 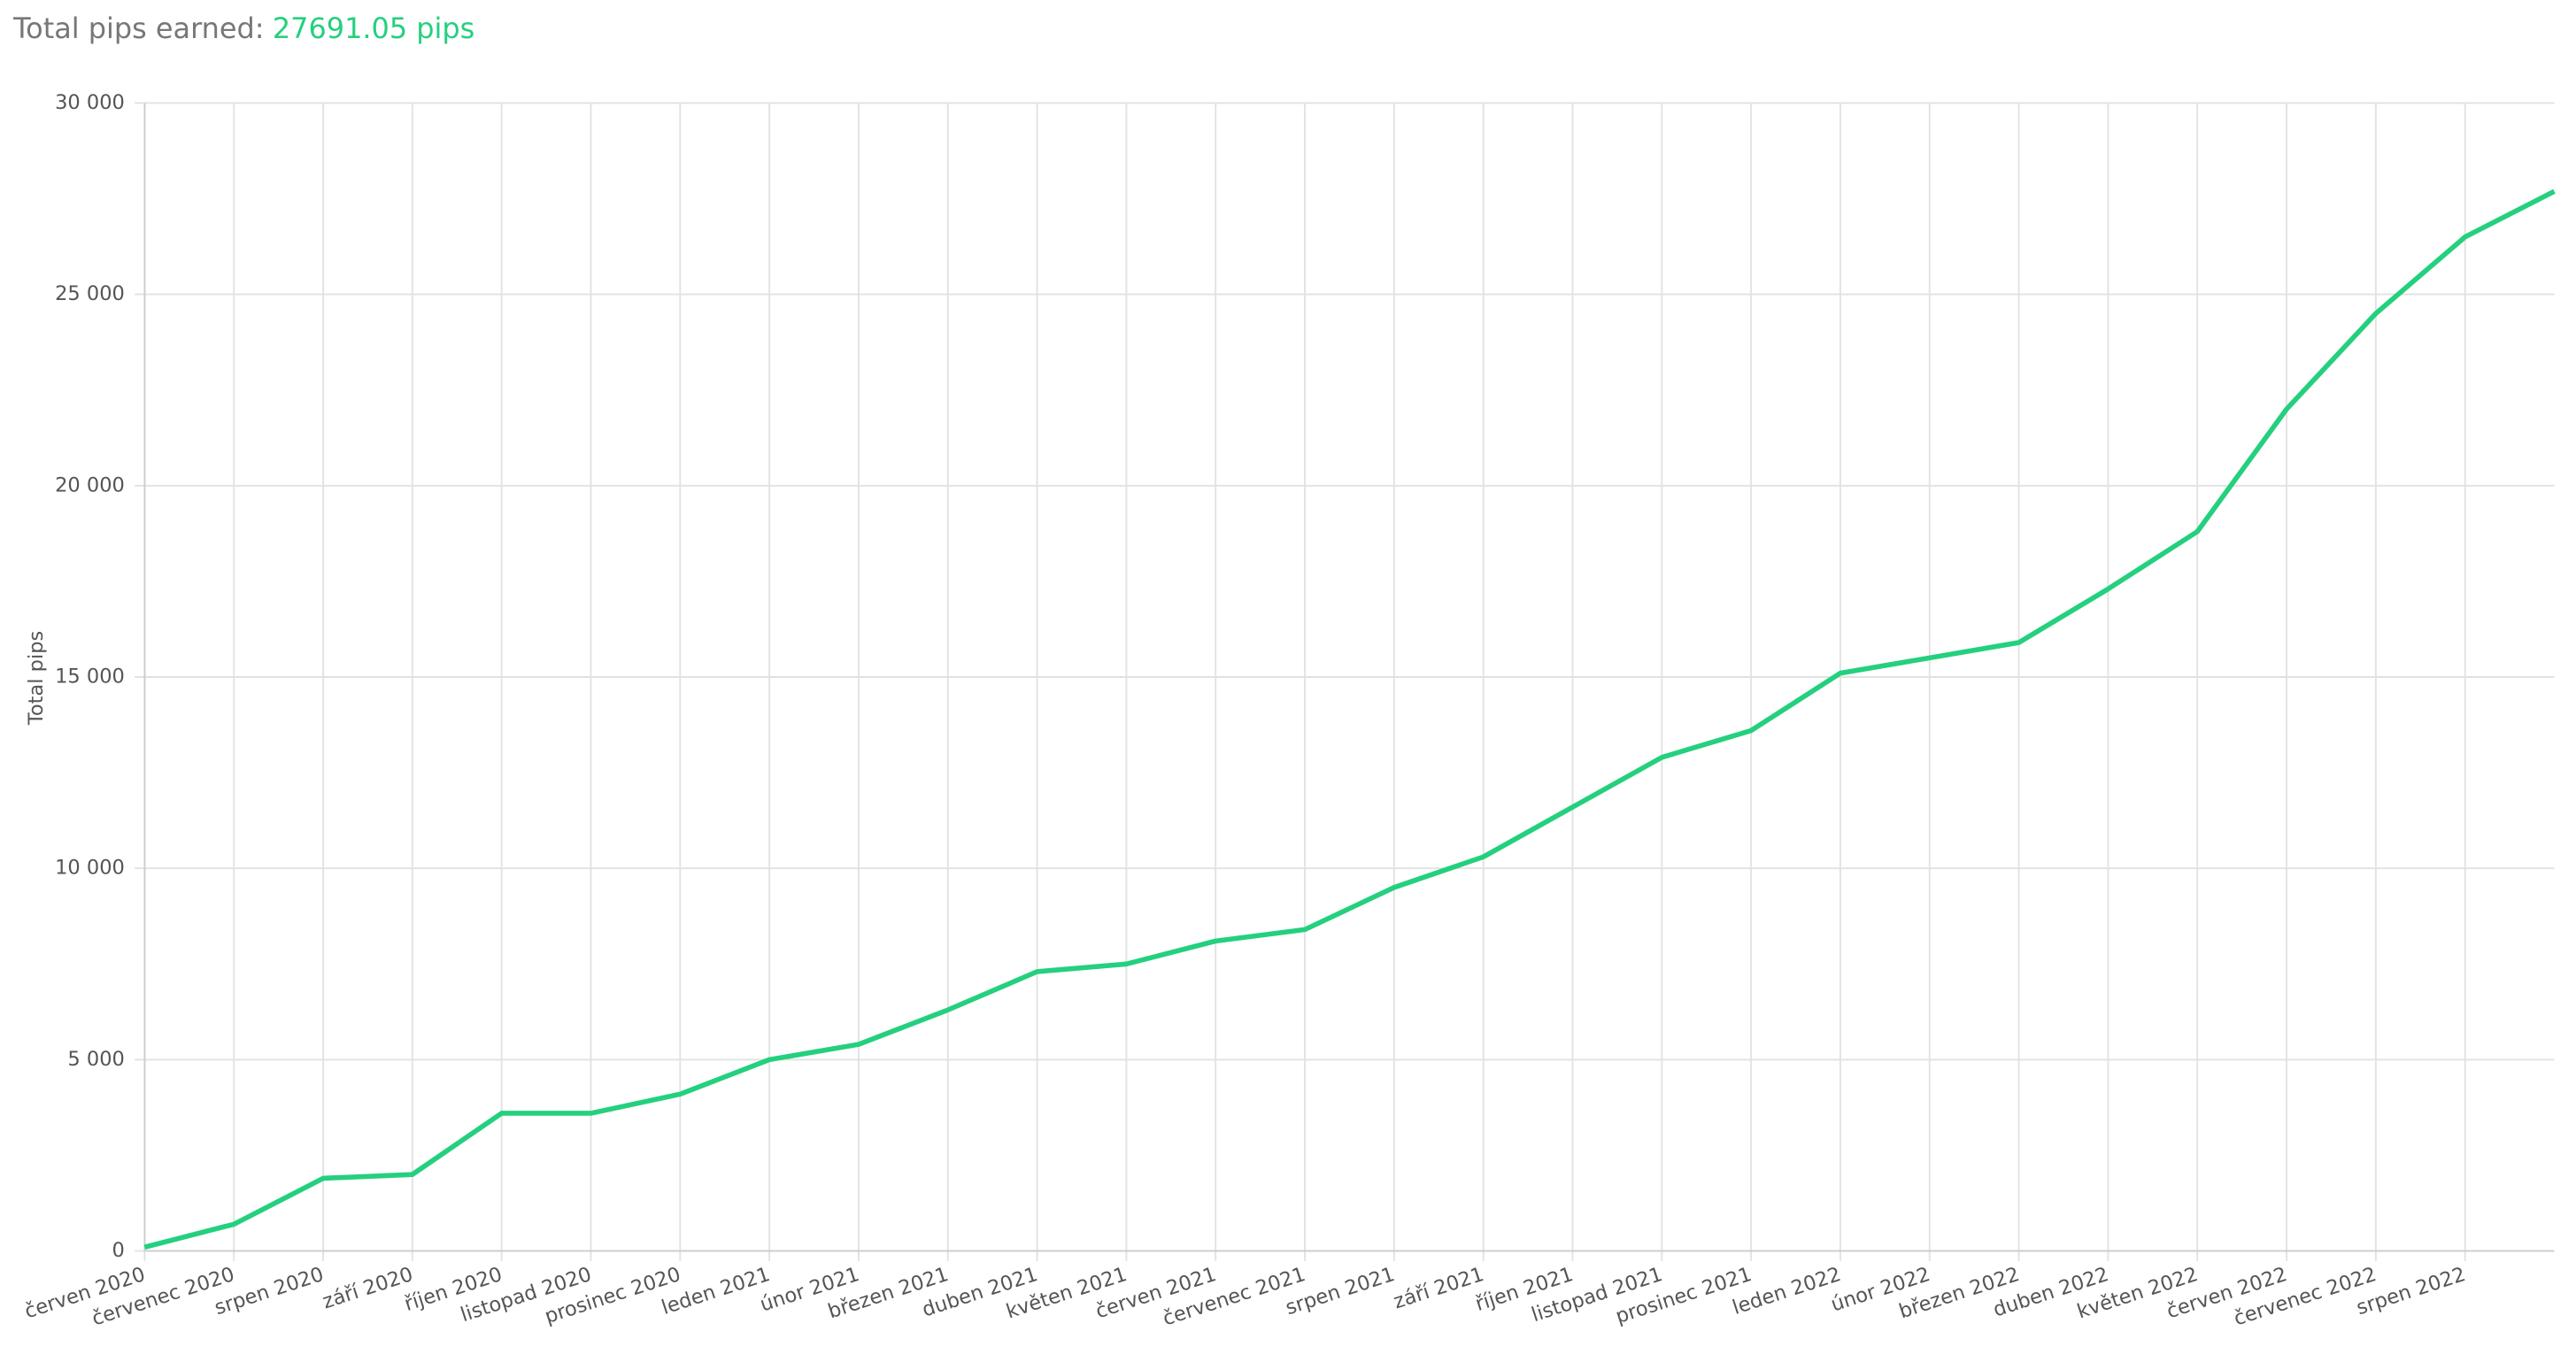 I want to click on header-value: 27691.05 pips, so click(x=373, y=28).